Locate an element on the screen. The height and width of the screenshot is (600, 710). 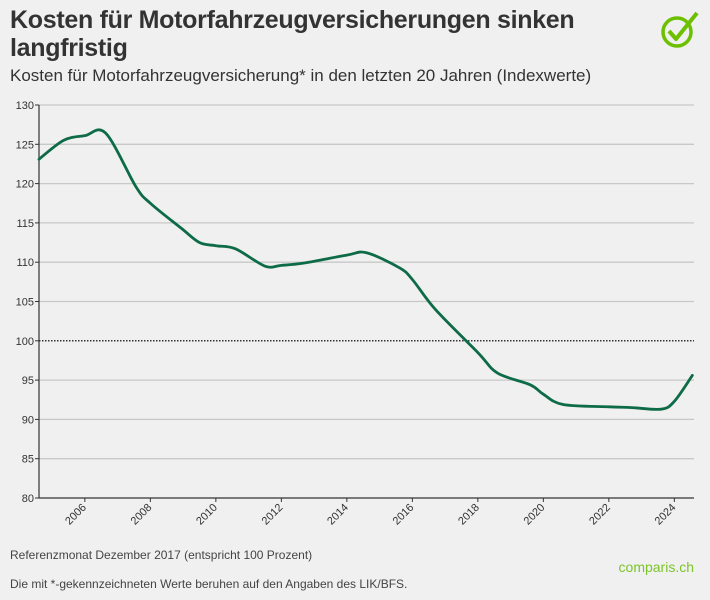
x-tick-label: 2008 is located at coordinates (142, 515).